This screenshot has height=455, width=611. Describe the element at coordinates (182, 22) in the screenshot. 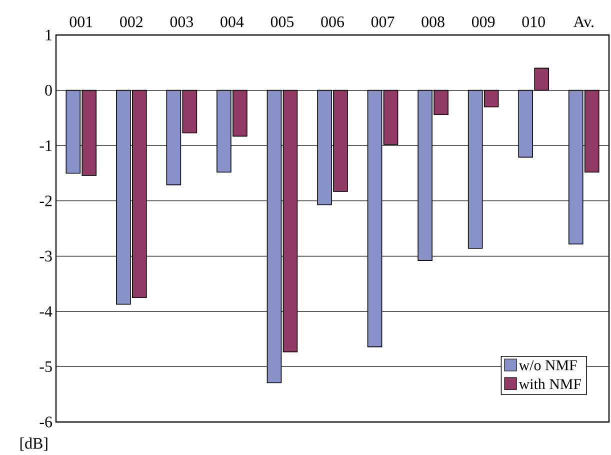

I see `x-tick-label: 003` at that location.